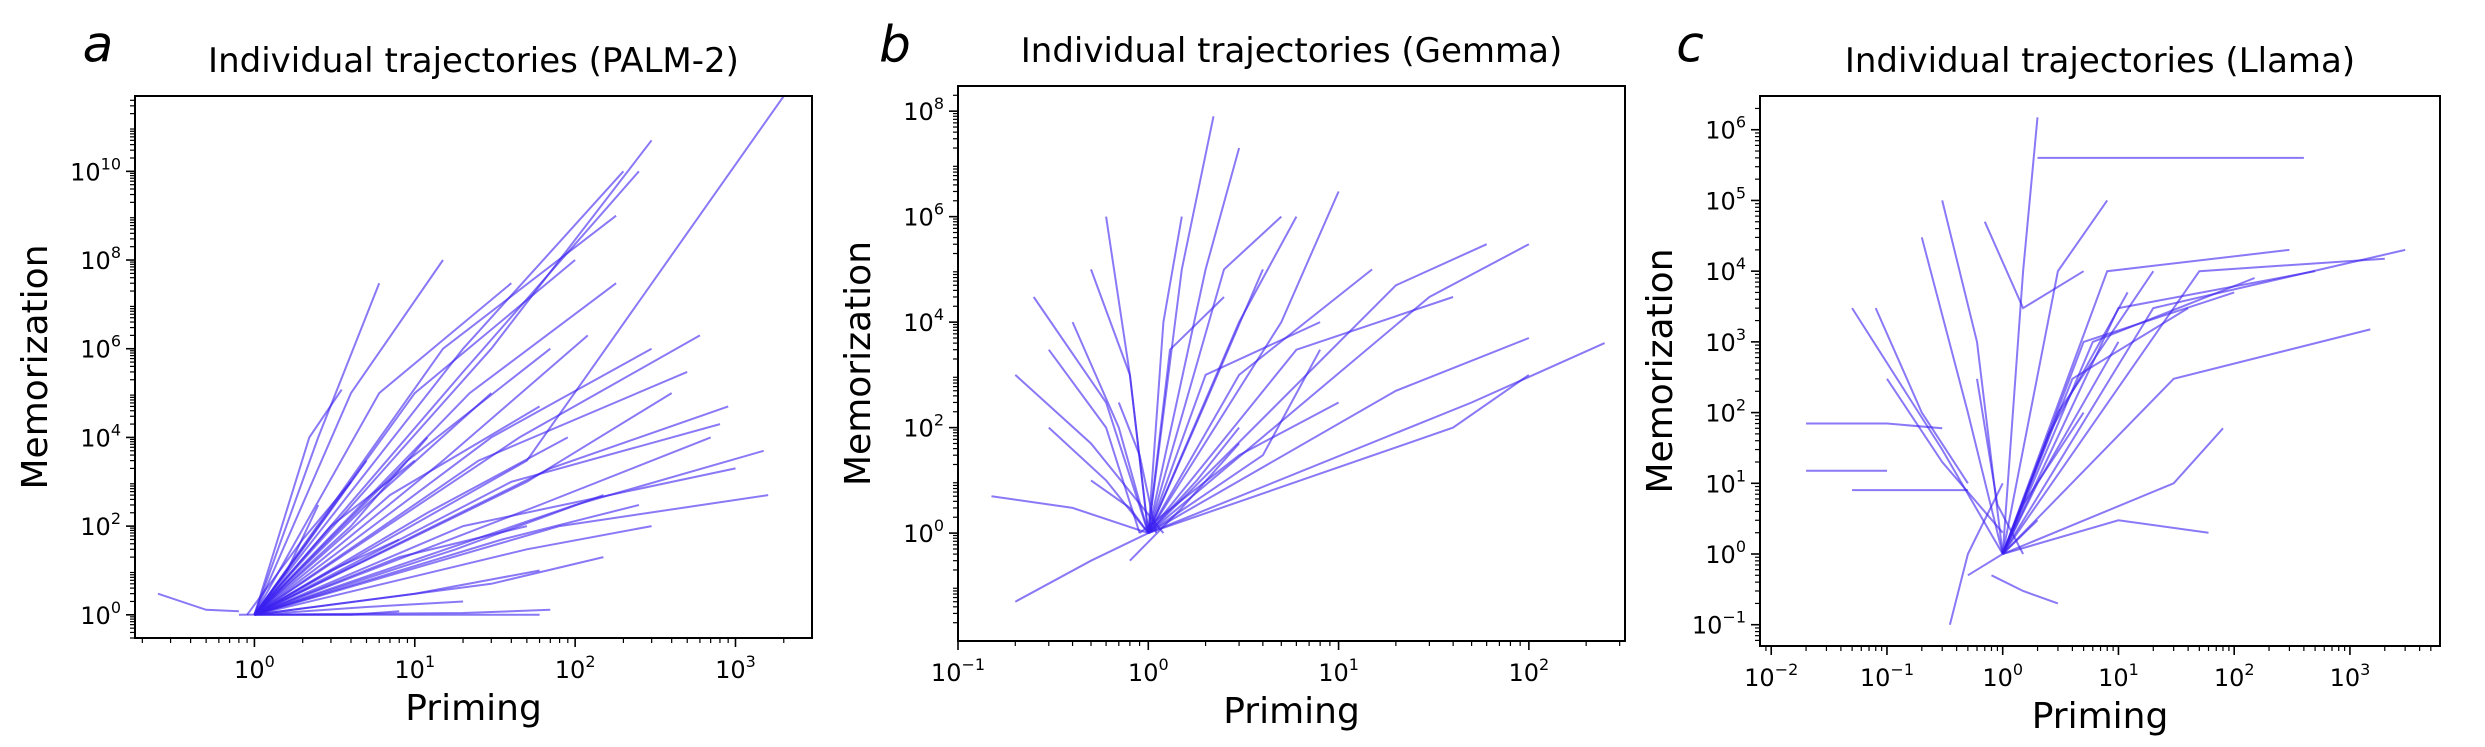 Image resolution: width=2485 pixels, height=747 pixels. Describe the element at coordinates (1771, 676) in the screenshot. I see `x-tick-label: 10⁻²` at that location.